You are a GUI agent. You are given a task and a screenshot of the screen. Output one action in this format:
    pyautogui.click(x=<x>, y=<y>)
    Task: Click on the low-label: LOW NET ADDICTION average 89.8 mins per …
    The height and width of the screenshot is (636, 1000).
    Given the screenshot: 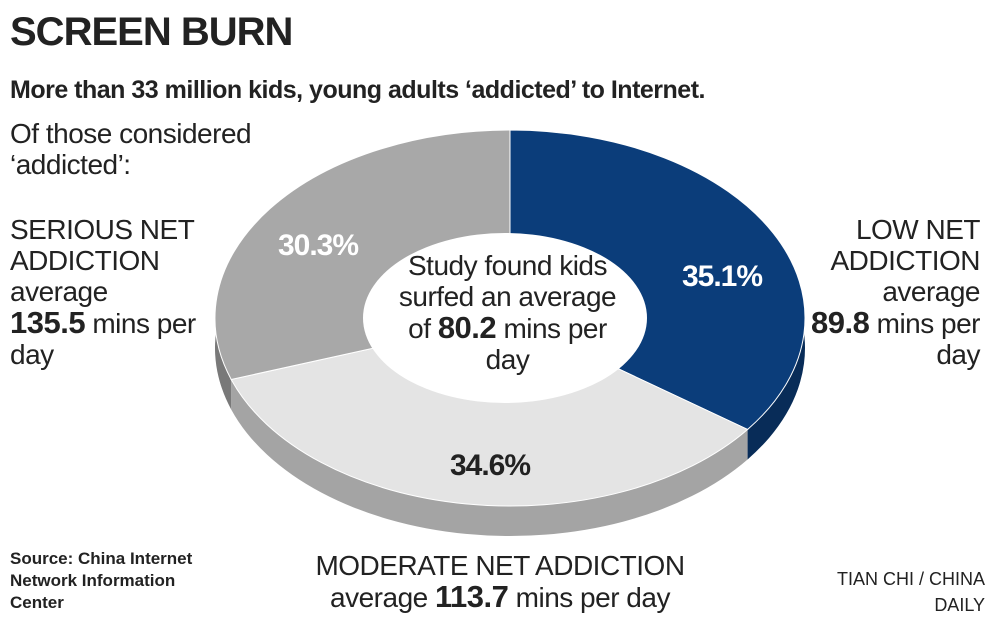 What is the action you would take?
    pyautogui.click(x=890, y=292)
    